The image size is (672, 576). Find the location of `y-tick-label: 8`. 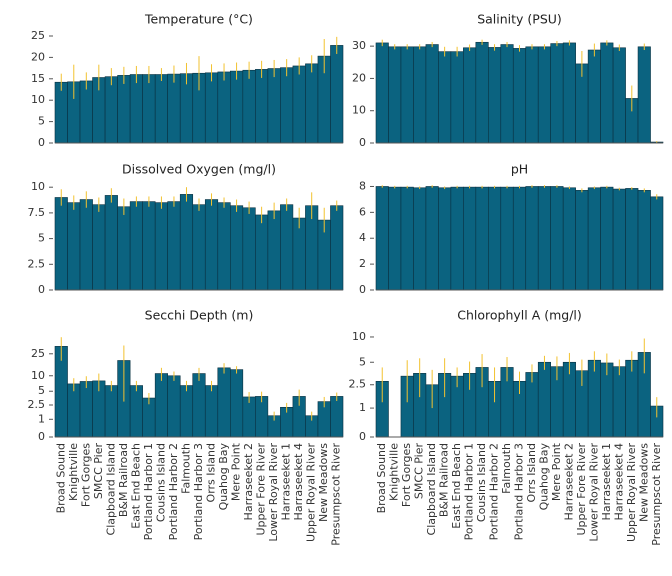

y-tick-label: 8 is located at coordinates (362, 185).